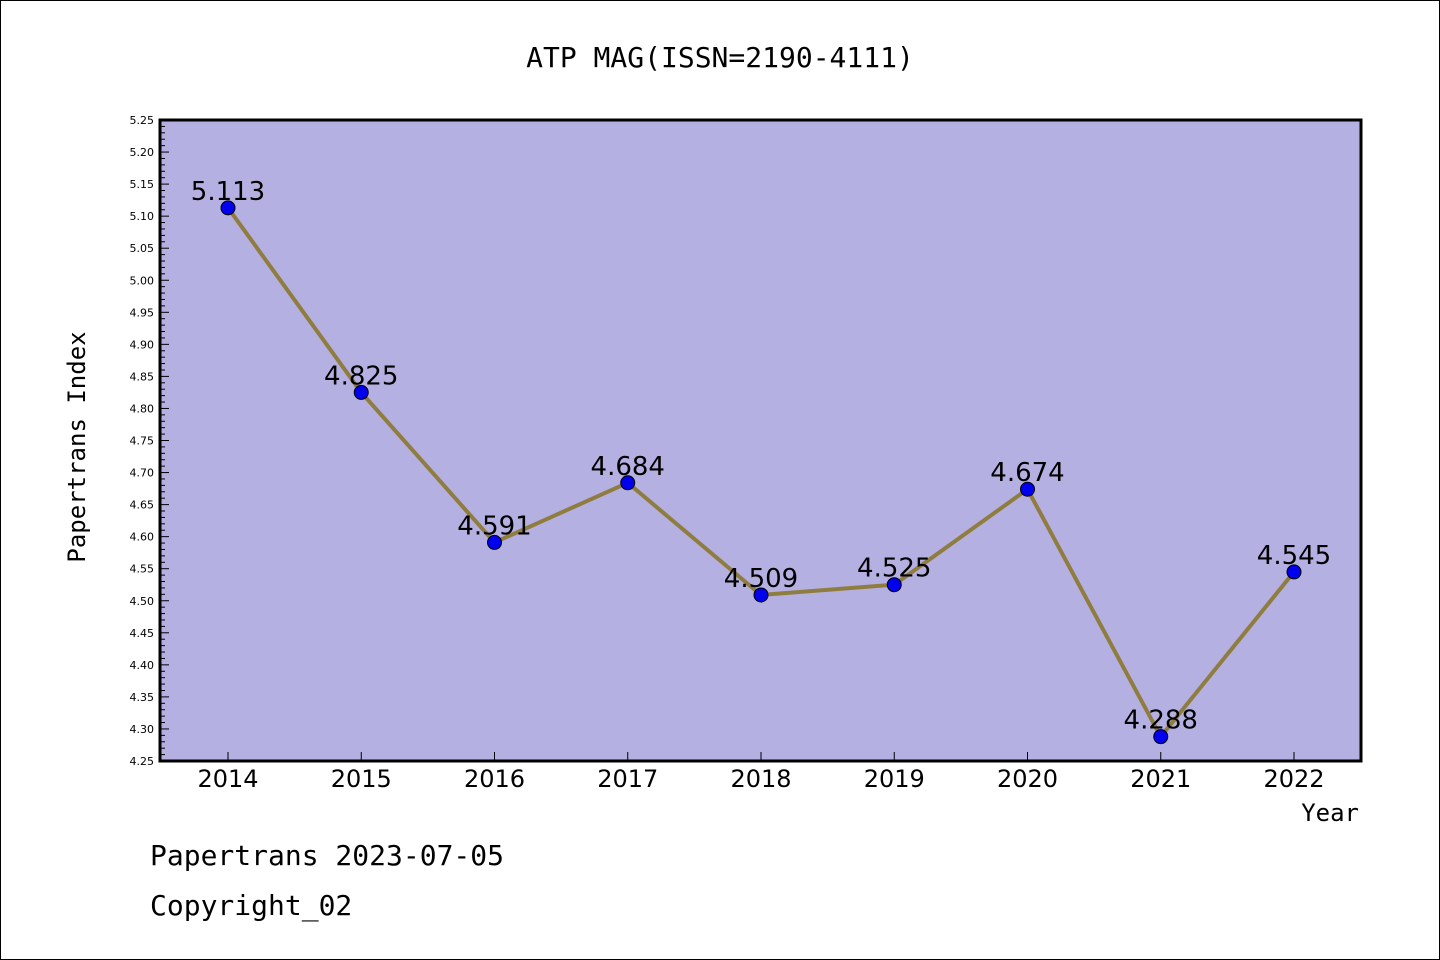 The image size is (1440, 960). I want to click on y-tick-label: 5.15, so click(142, 184).